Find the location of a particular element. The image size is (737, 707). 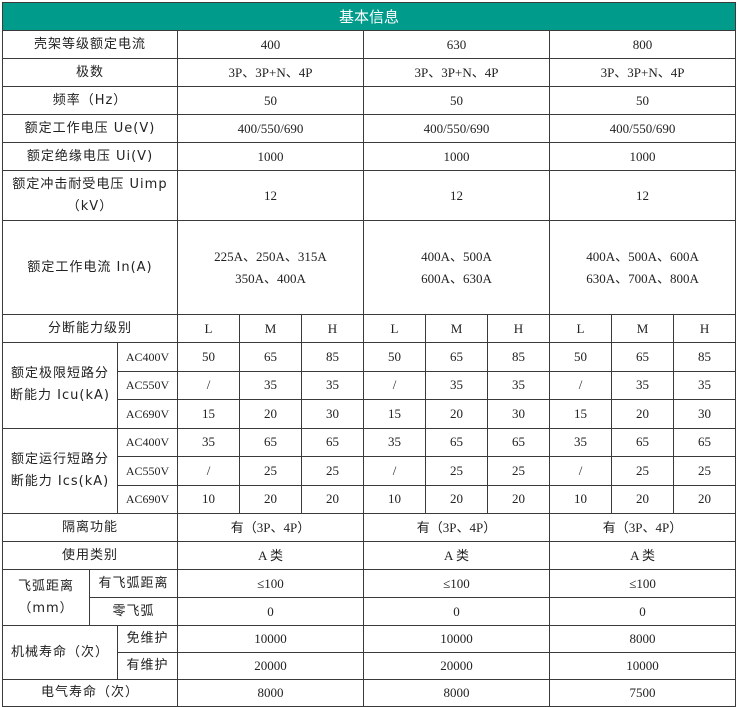

value-cell: 630 is located at coordinates (456, 44).